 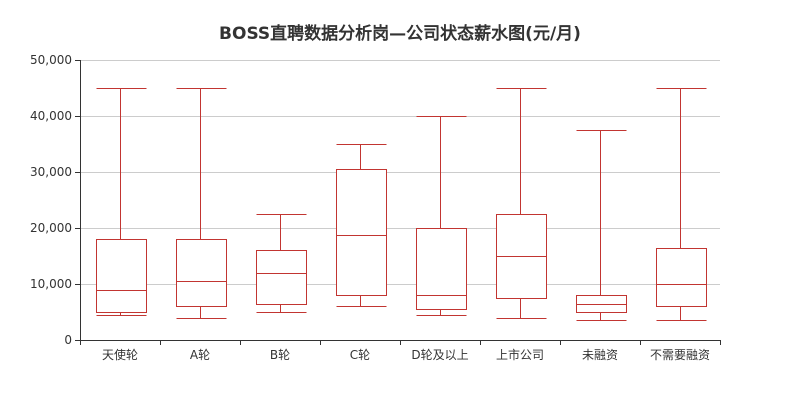 I want to click on x-category-label-1: A轮, so click(x=200, y=355).